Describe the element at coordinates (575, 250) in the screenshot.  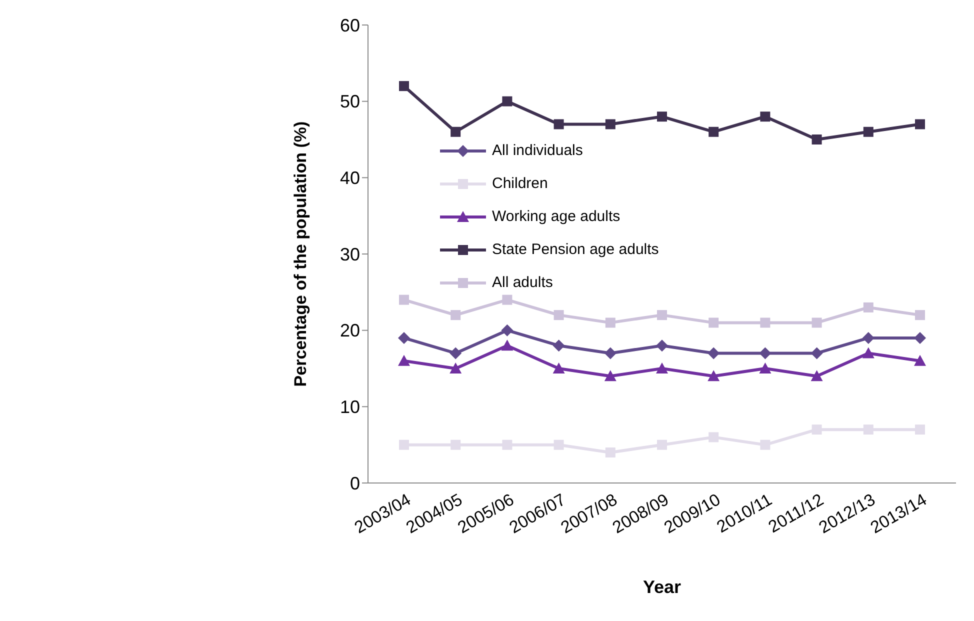
I see `legend-label: State Pension age adults` at that location.